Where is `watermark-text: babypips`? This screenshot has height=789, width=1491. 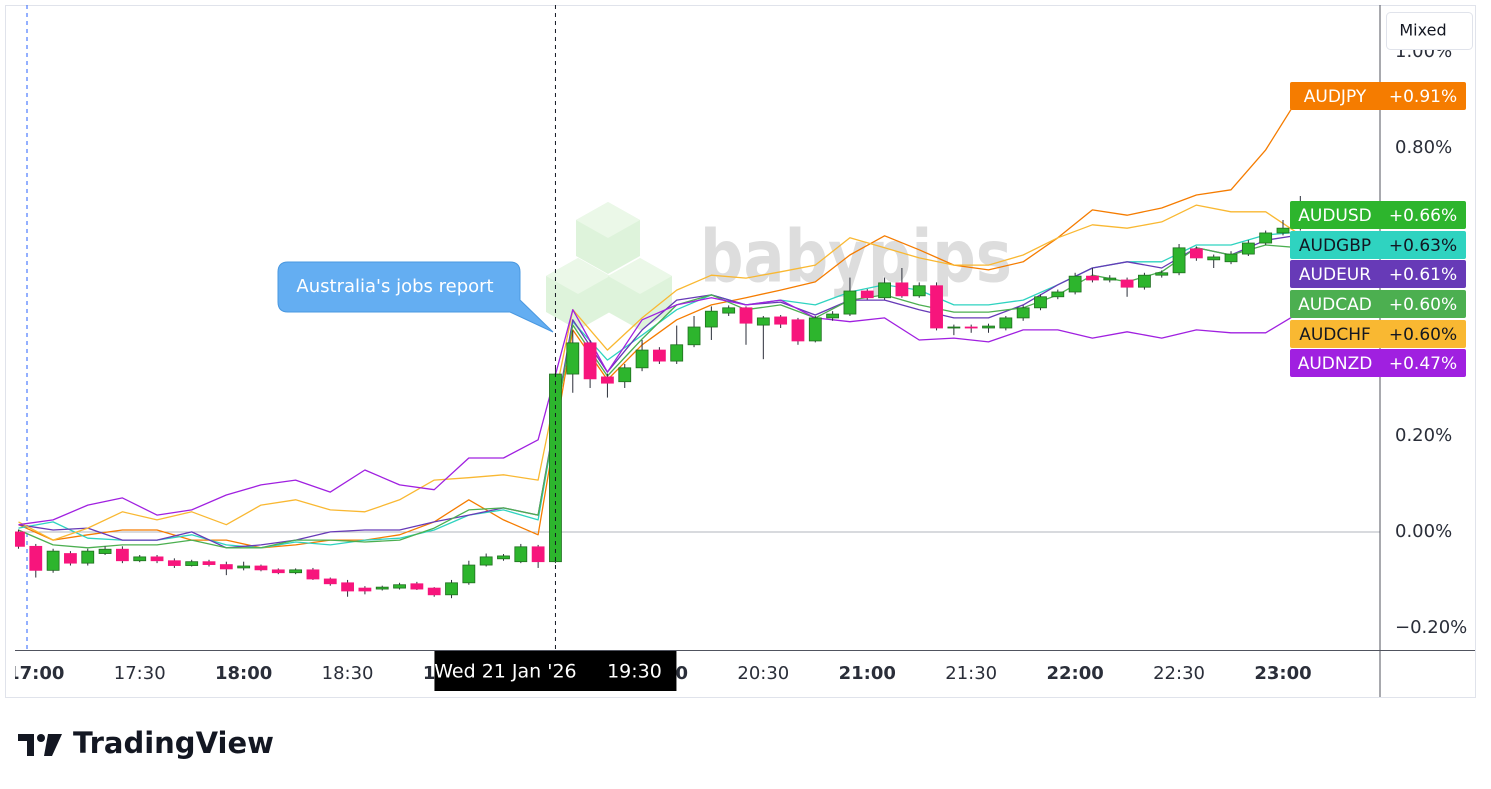 watermark-text: babypips is located at coordinates (856, 257).